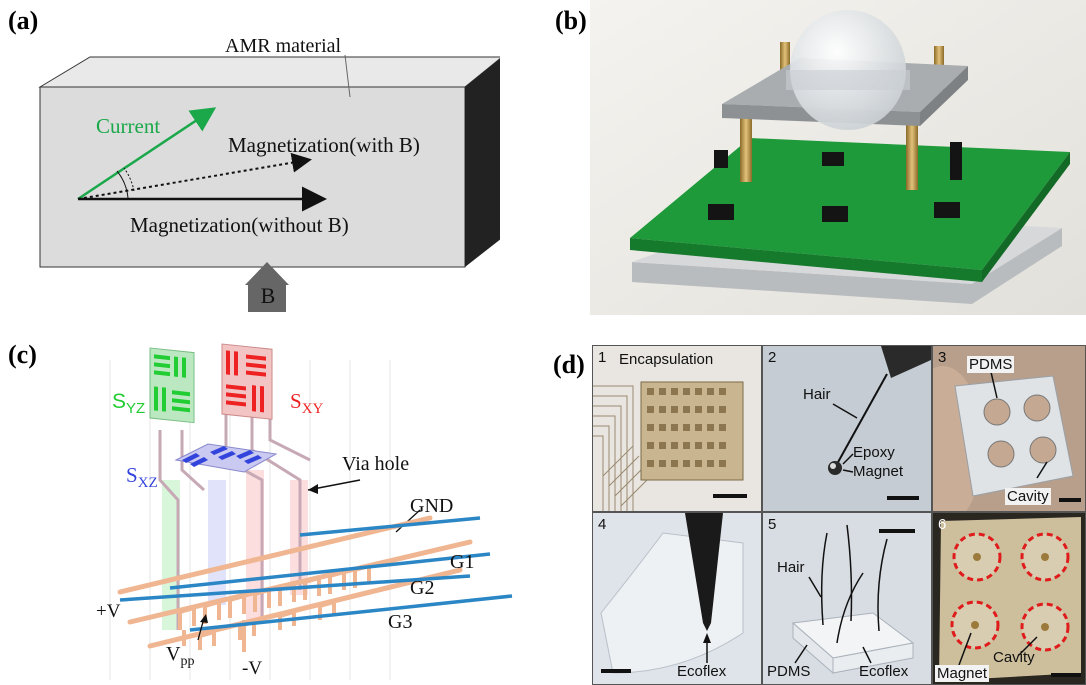 This screenshot has height=685, width=1086. What do you see at coordinates (677, 598) in the screenshot?
I see `photo-tile-4: 4 Ecoflex` at bounding box center [677, 598].